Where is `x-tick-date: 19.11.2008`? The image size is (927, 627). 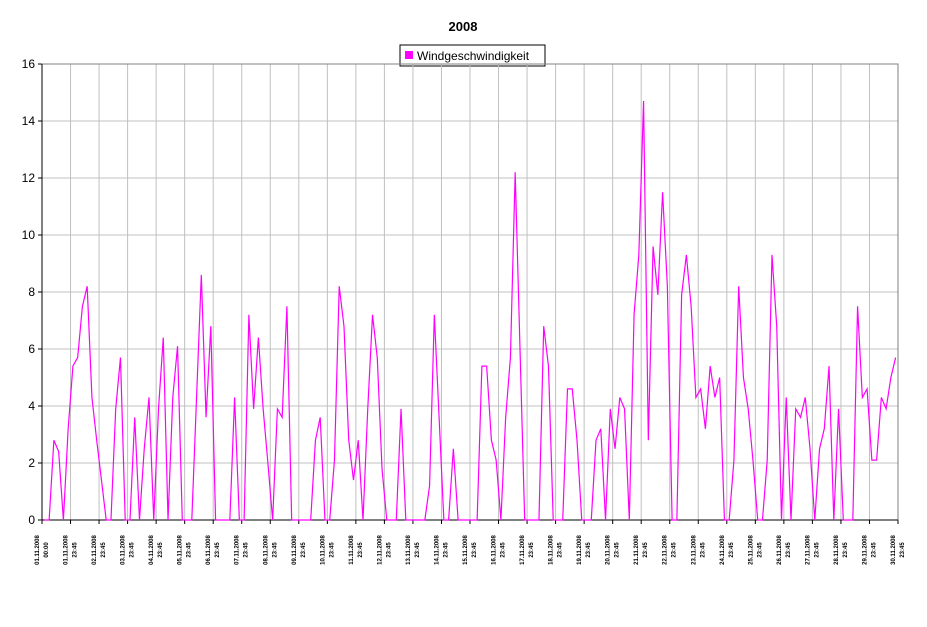
x-tick-date: 19.11.2008 is located at coordinates (580, 549).